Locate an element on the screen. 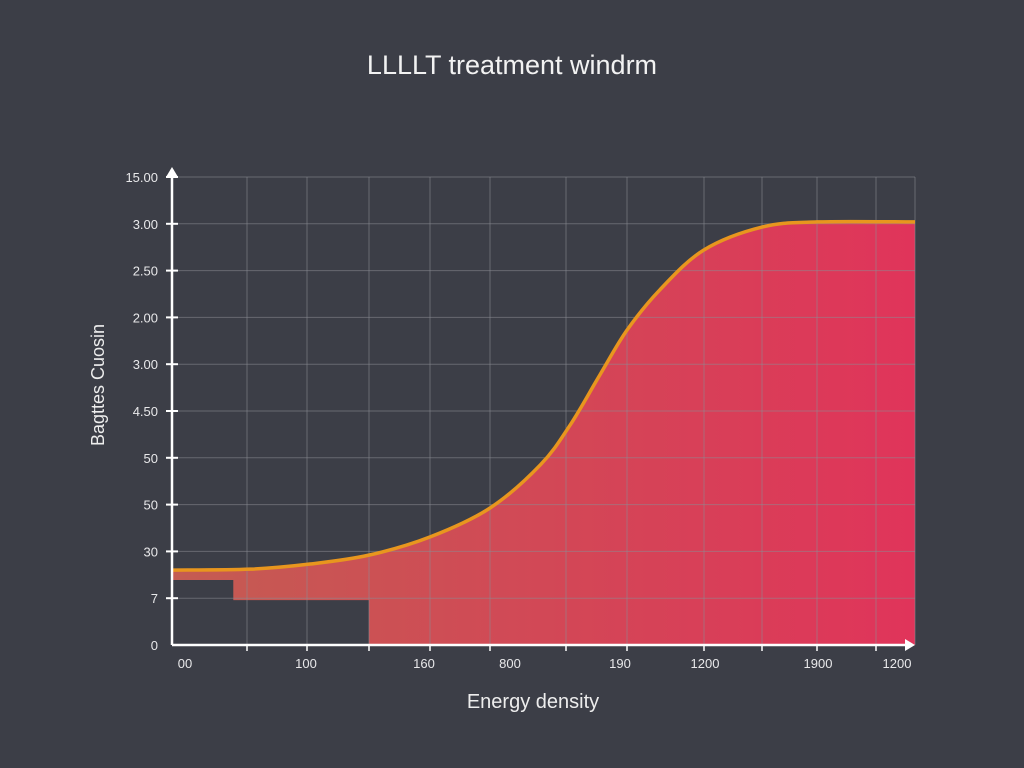  x-tick-label: 00 is located at coordinates (185, 663).